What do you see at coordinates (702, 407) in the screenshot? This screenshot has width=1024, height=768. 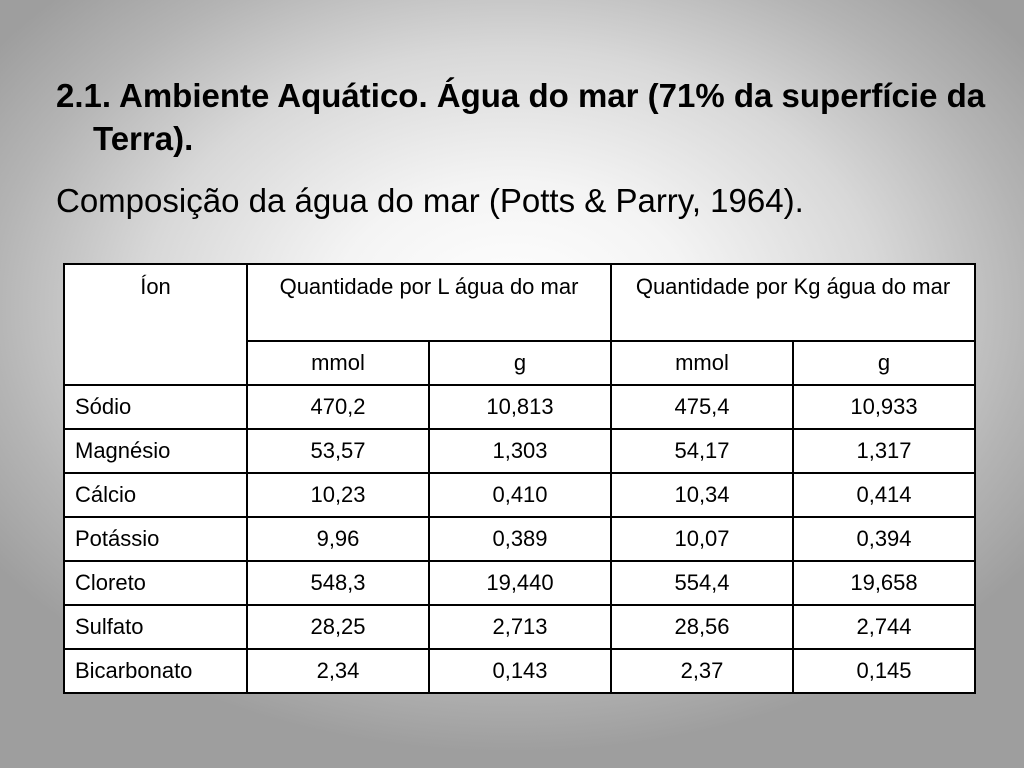 I see `value-cell: 475,4` at bounding box center [702, 407].